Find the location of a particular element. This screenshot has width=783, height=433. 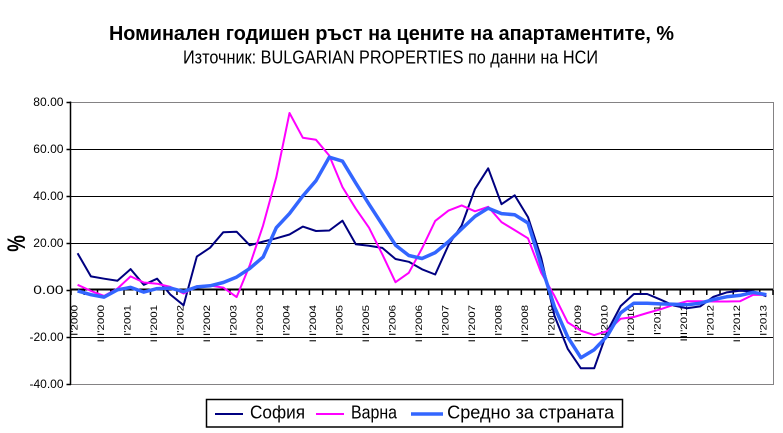

svg-text: Средно за страната is located at coordinates (531, 413).